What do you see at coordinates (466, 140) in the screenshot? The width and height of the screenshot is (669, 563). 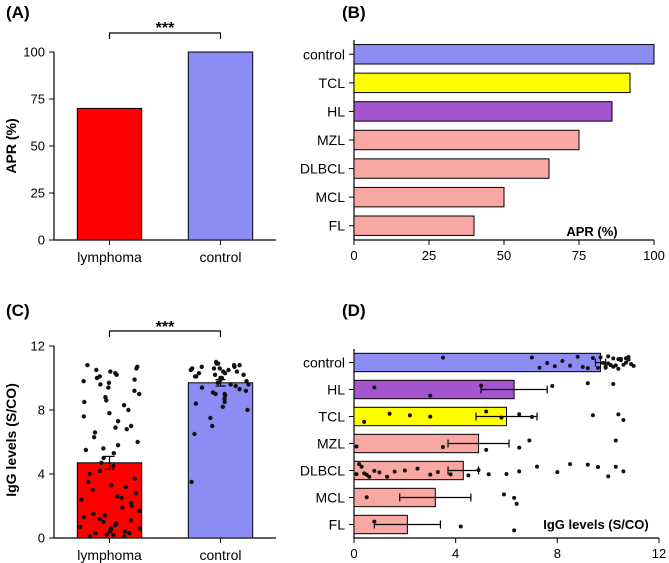 I see `panel-b-bar-MZL` at bounding box center [466, 140].